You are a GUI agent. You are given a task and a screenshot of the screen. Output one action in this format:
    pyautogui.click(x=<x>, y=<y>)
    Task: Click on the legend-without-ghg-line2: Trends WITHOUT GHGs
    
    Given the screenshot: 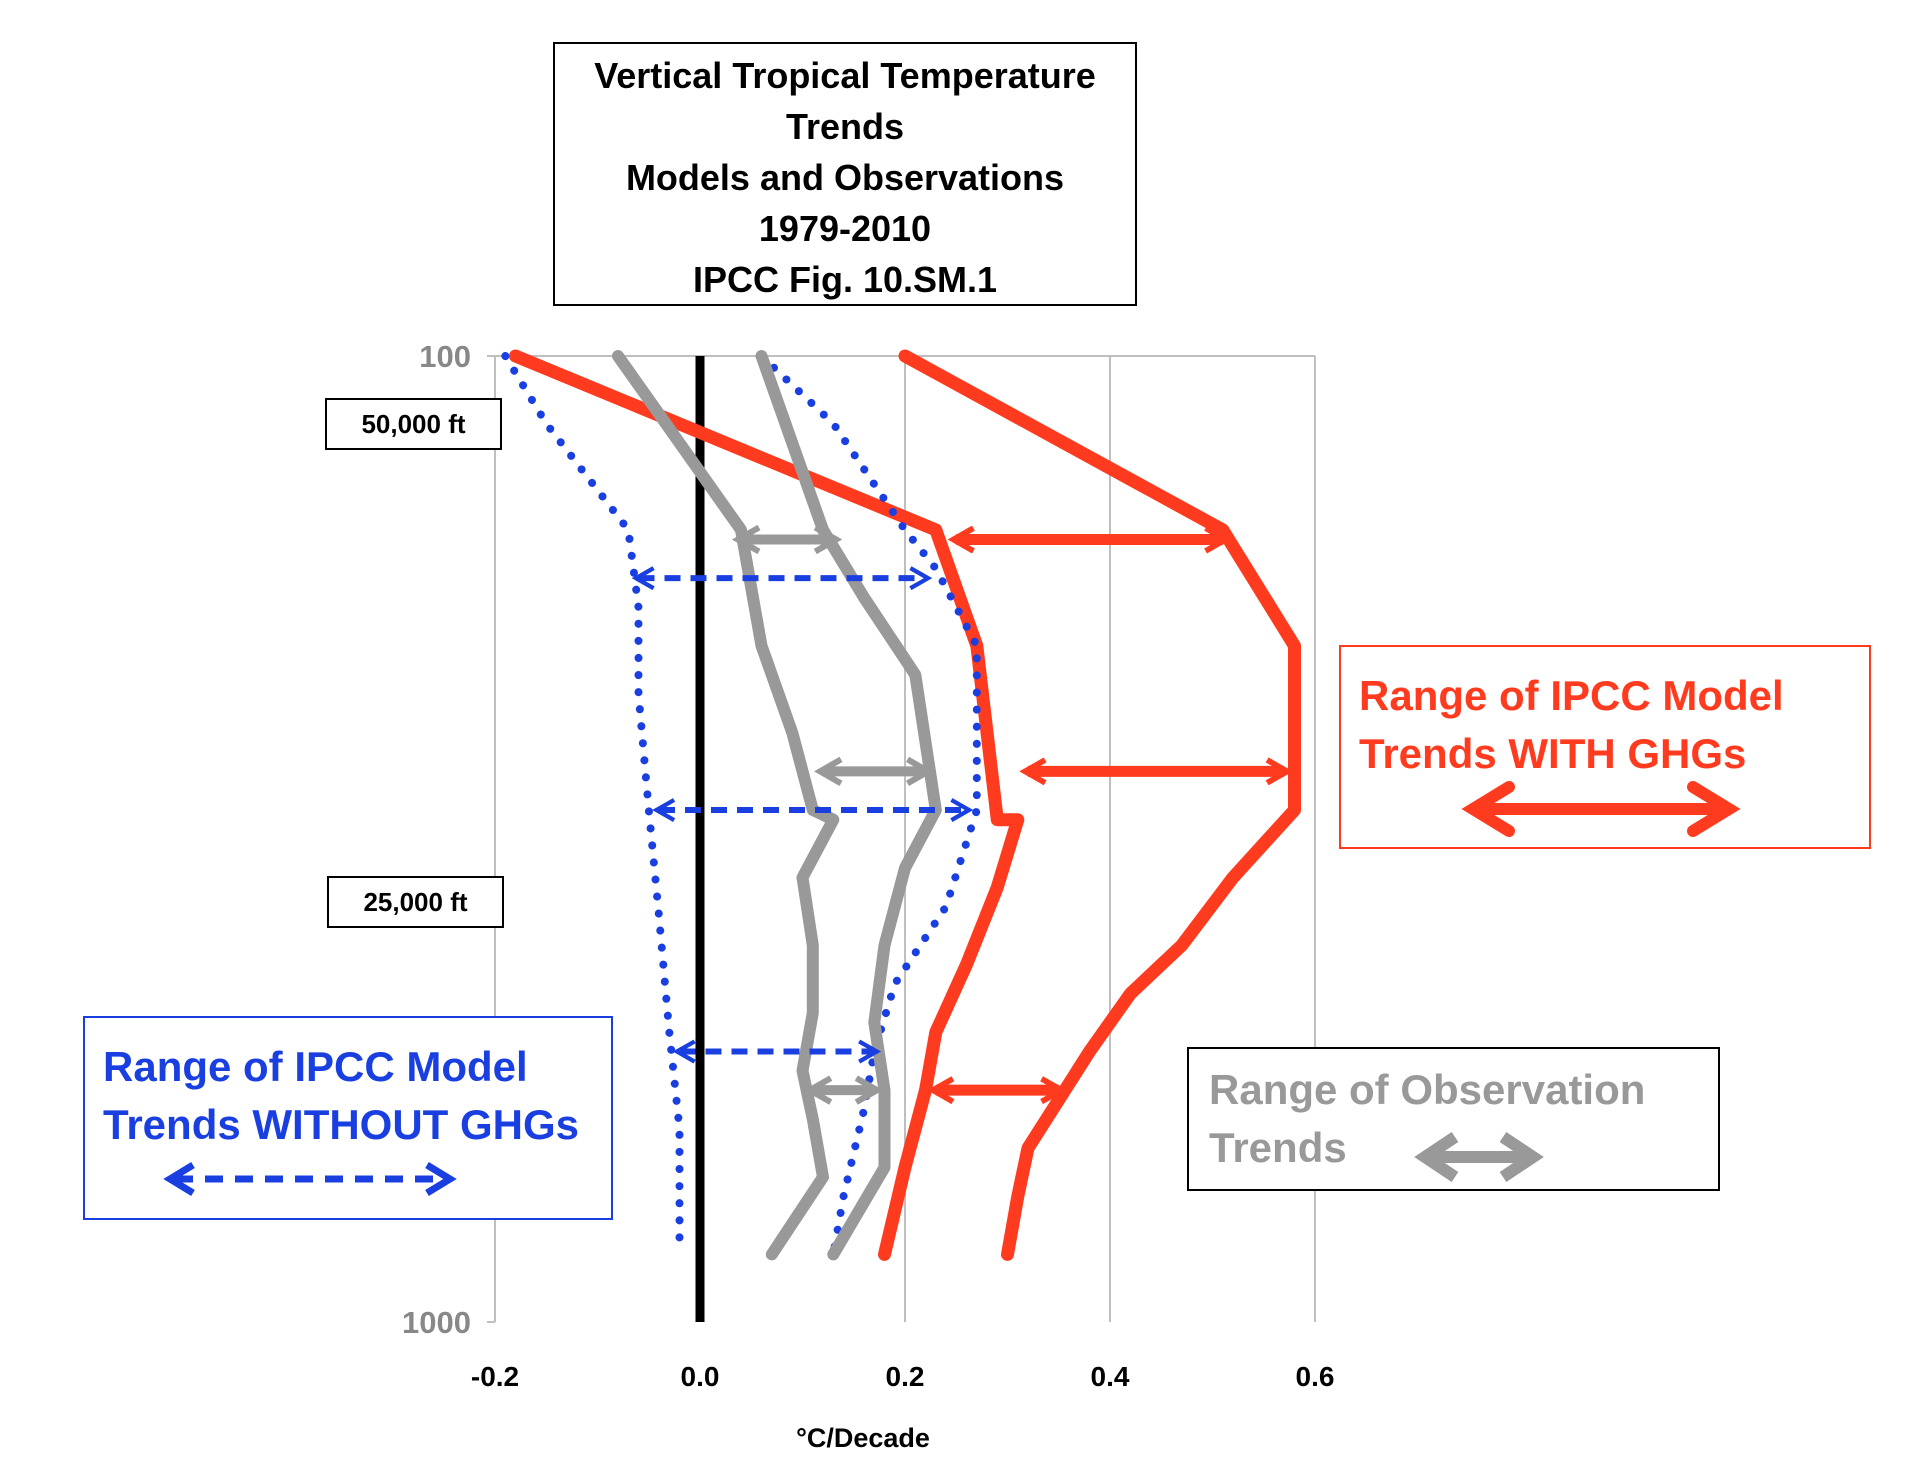 What is the action you would take?
    pyautogui.click(x=341, y=1124)
    